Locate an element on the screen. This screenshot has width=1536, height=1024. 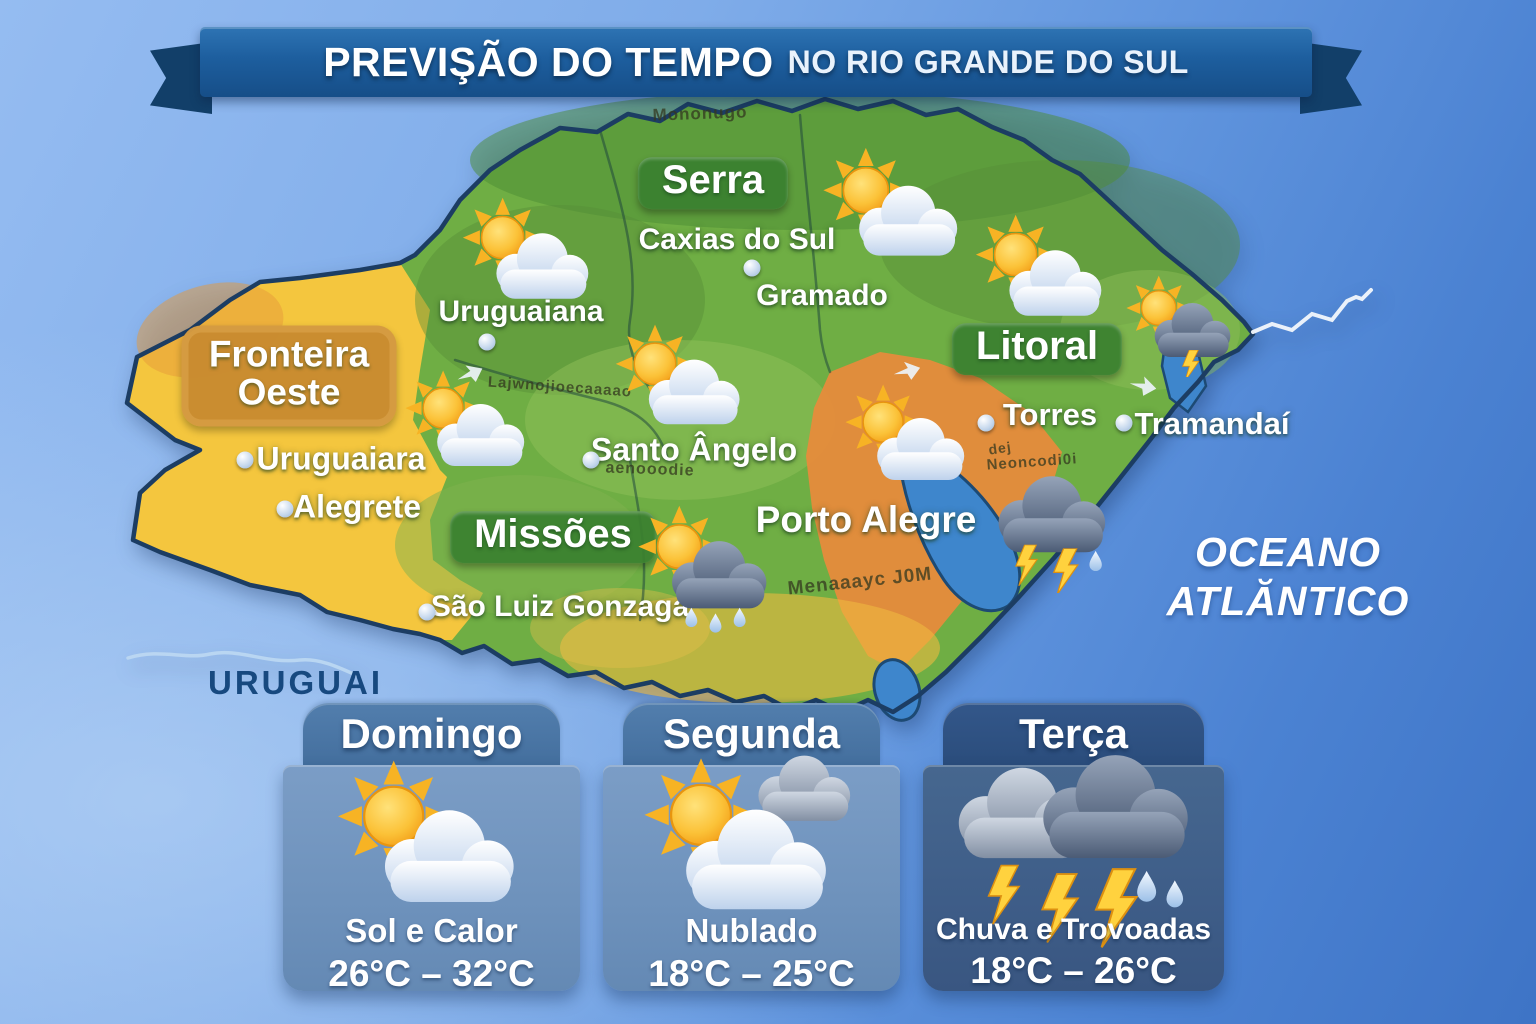
city-label-alegrete: Alegrete is located at coordinates (357, 506).